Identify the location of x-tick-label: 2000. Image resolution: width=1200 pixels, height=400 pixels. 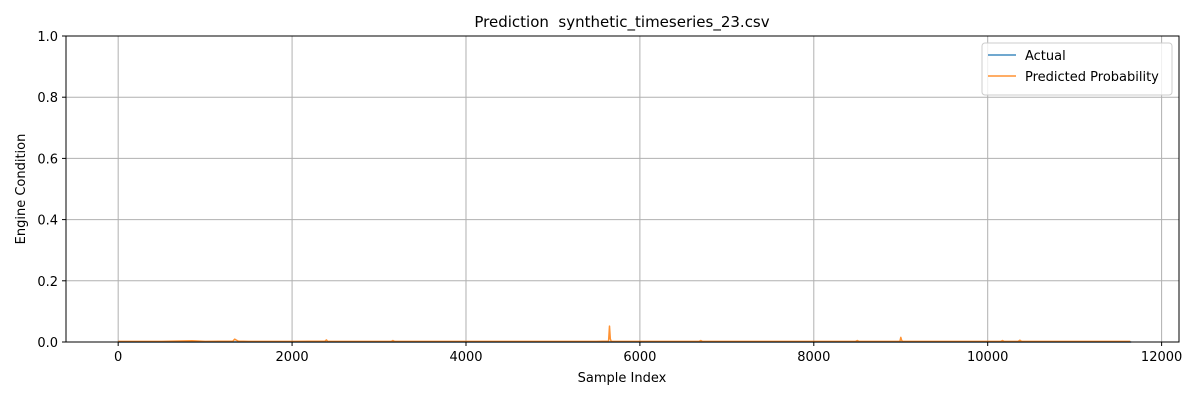
(292, 357).